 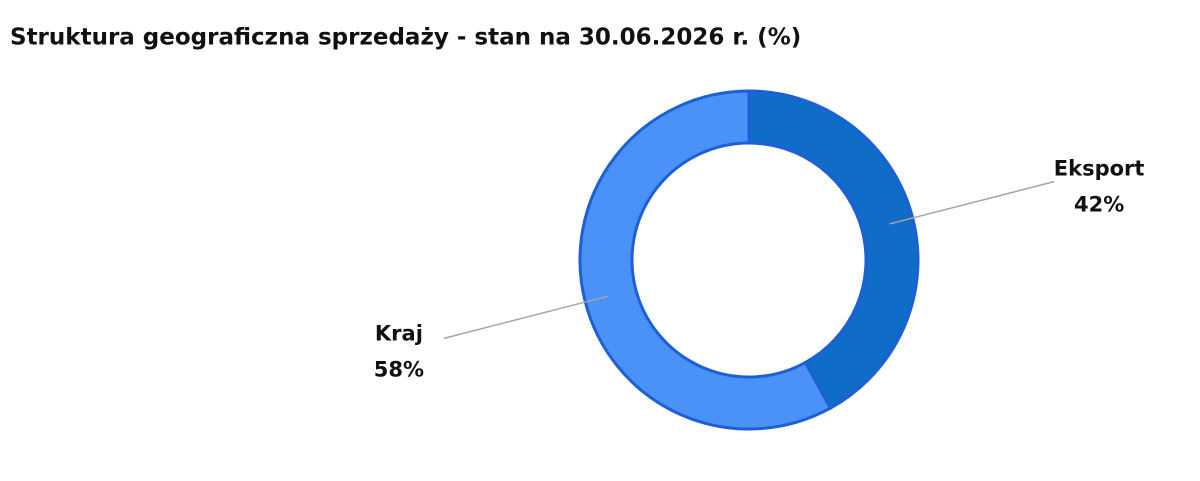 I want to click on category-label: Eksport, so click(x=1099, y=169).